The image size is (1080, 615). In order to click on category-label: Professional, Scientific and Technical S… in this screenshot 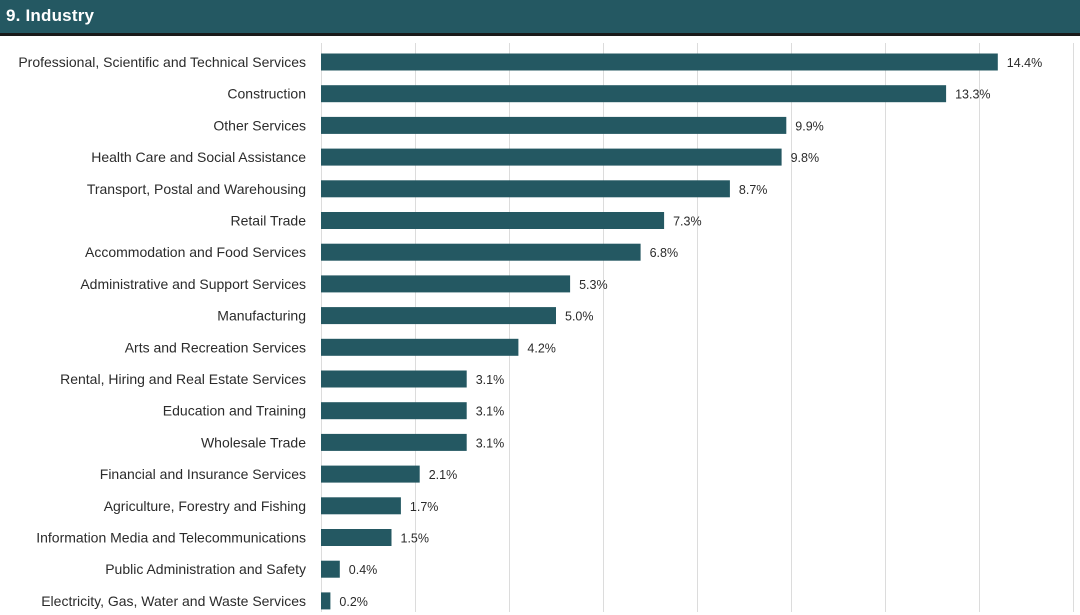, I will do `click(162, 62)`.